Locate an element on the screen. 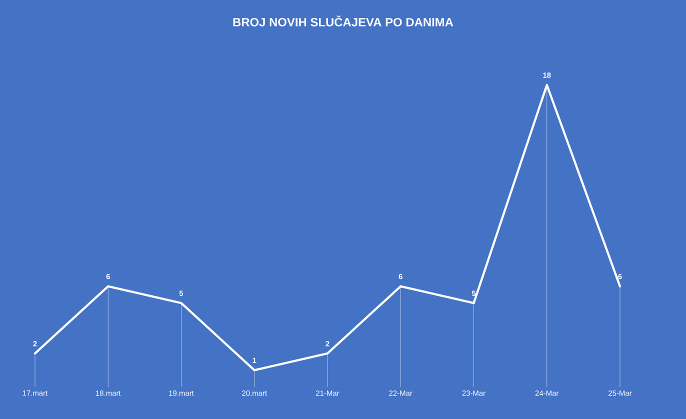  chart-title: BROJ NOVIH SLUČAJEVA PO DANIMA is located at coordinates (343, 21).